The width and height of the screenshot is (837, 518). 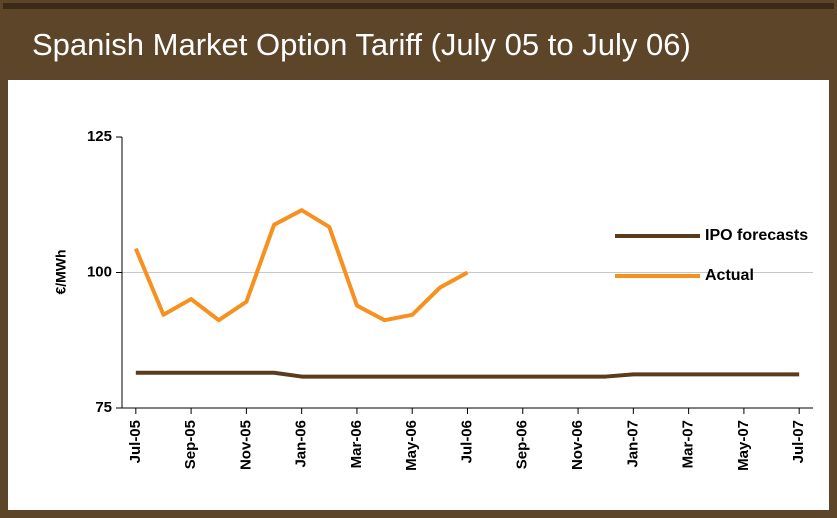 I want to click on x-tick-label: Sep-06, so click(x=522, y=444).